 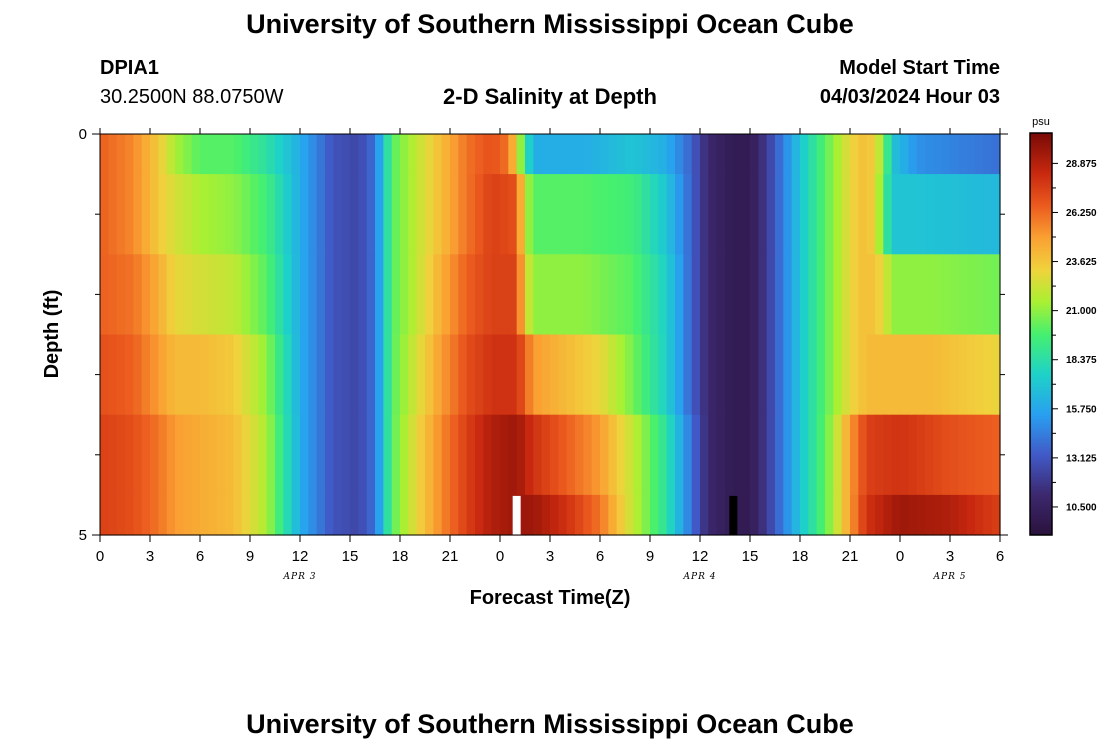 I want to click on x-tick-label: 9, so click(x=650, y=556).